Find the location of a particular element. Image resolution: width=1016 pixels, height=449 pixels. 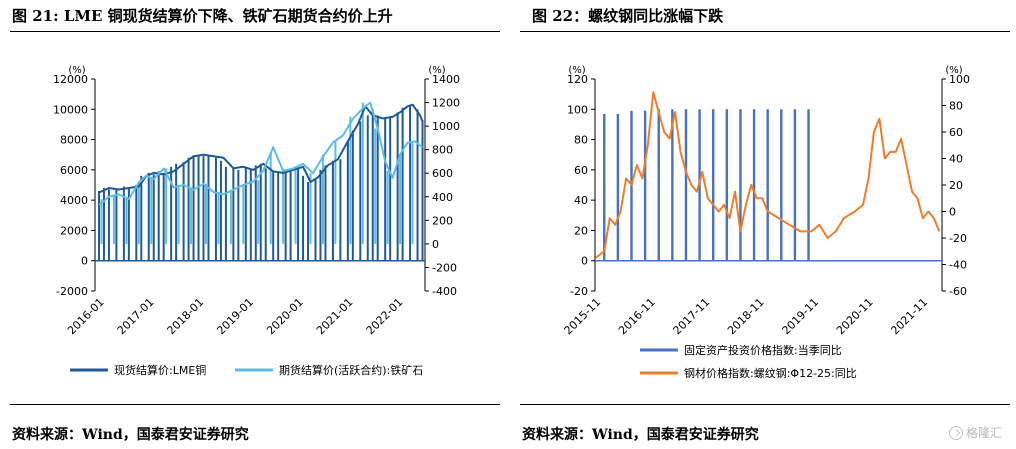

legend-label: 钢材价格指数:螺纹钢:Φ12-25:同比 is located at coordinates (770, 373).